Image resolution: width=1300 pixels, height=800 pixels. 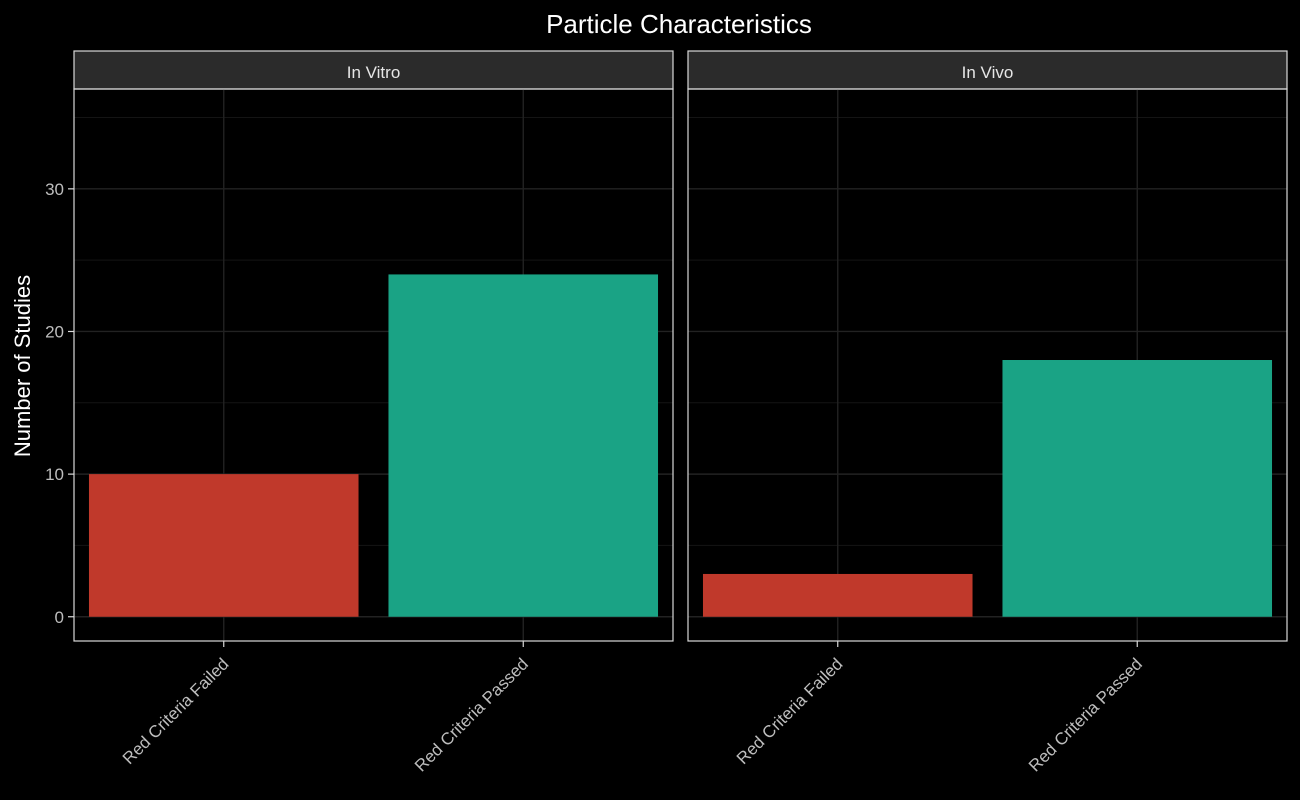 What do you see at coordinates (54, 189) in the screenshot?
I see `y-tick-label: 30` at bounding box center [54, 189].